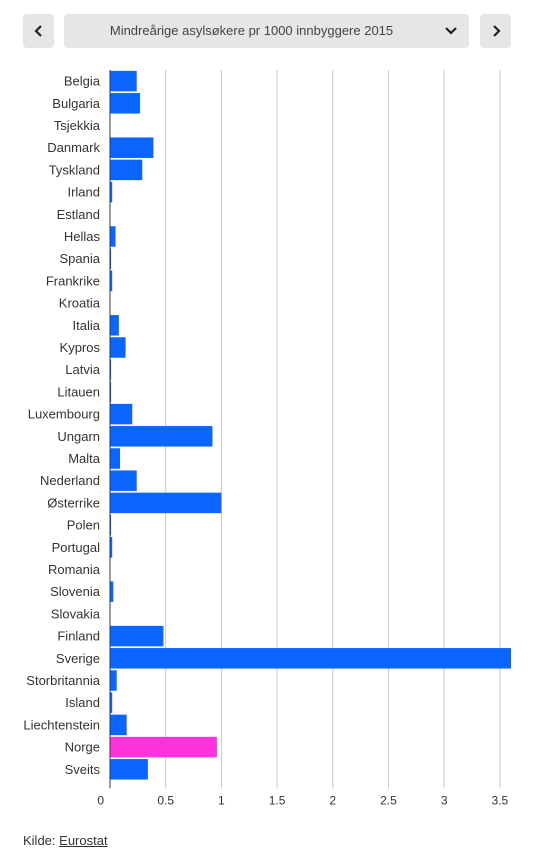 The width and height of the screenshot is (539, 849). I want to click on x-tick-label: 0, so click(100, 800).